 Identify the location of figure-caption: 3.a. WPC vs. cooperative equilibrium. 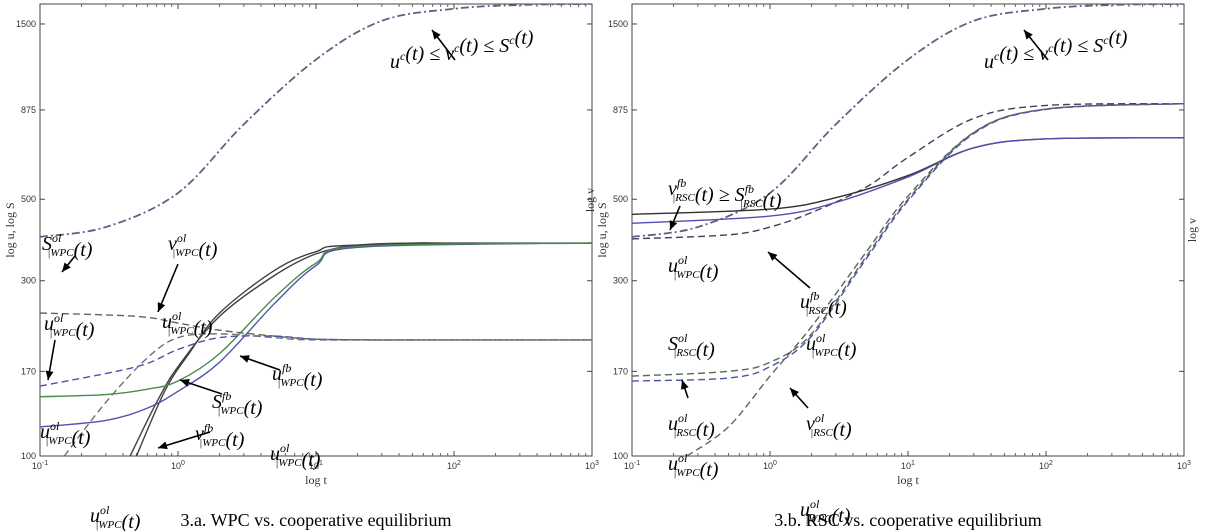
(315, 520).